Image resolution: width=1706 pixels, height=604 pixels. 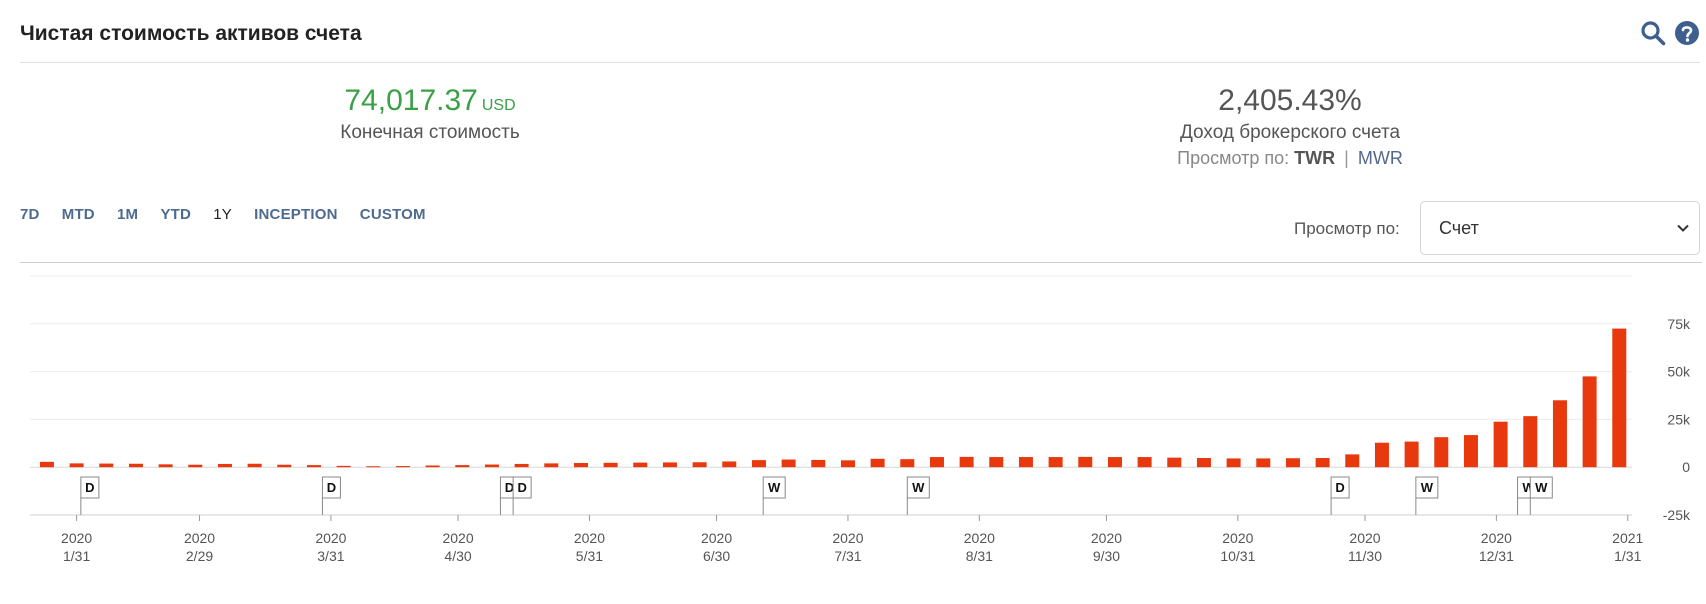 I want to click on x-tick-day: 12/31, so click(x=1496, y=556).